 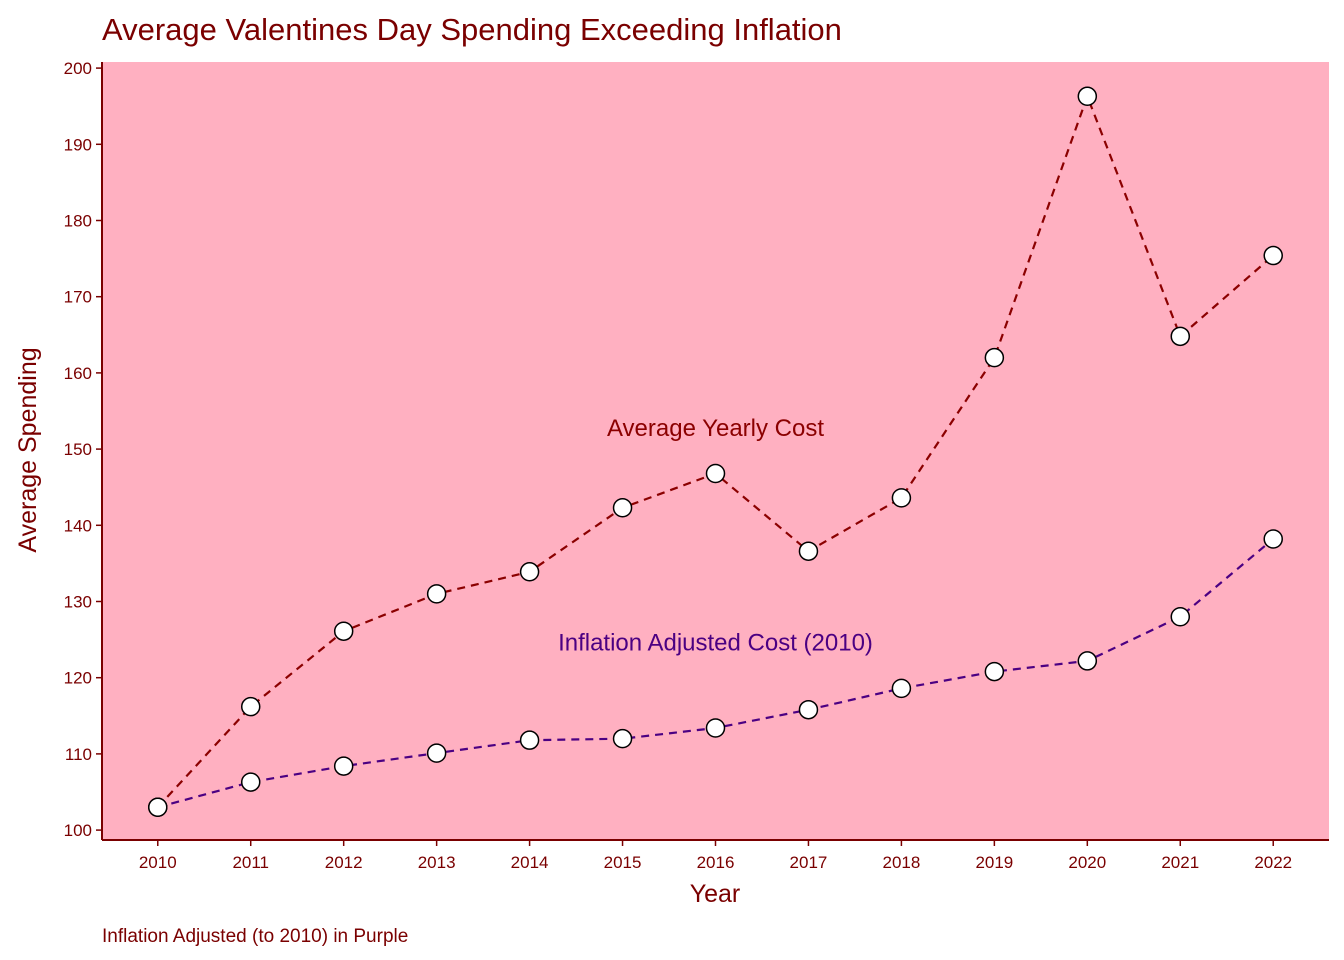 What do you see at coordinates (715, 894) in the screenshot?
I see `x-axis-title: Year` at bounding box center [715, 894].